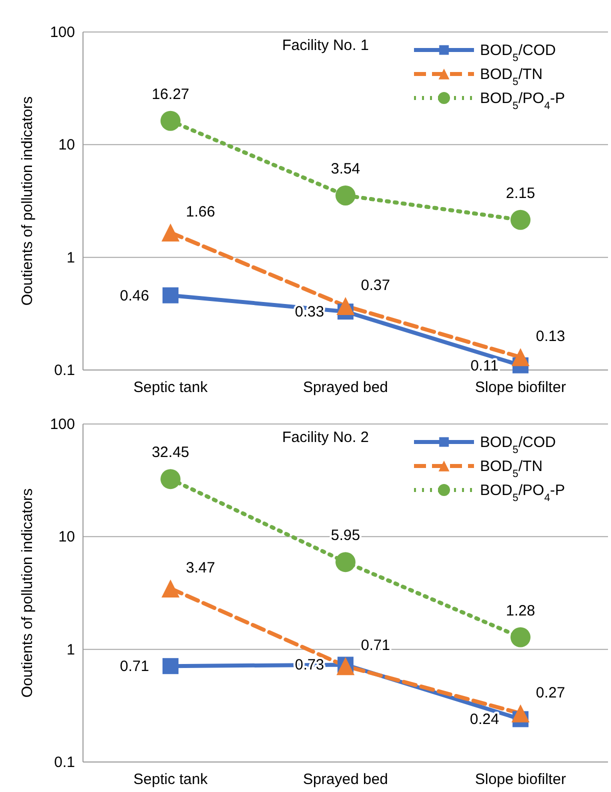 Image resolution: width=611 pixels, height=792 pixels. What do you see at coordinates (171, 94) in the screenshot?
I see `data-label: 16.27` at bounding box center [171, 94].